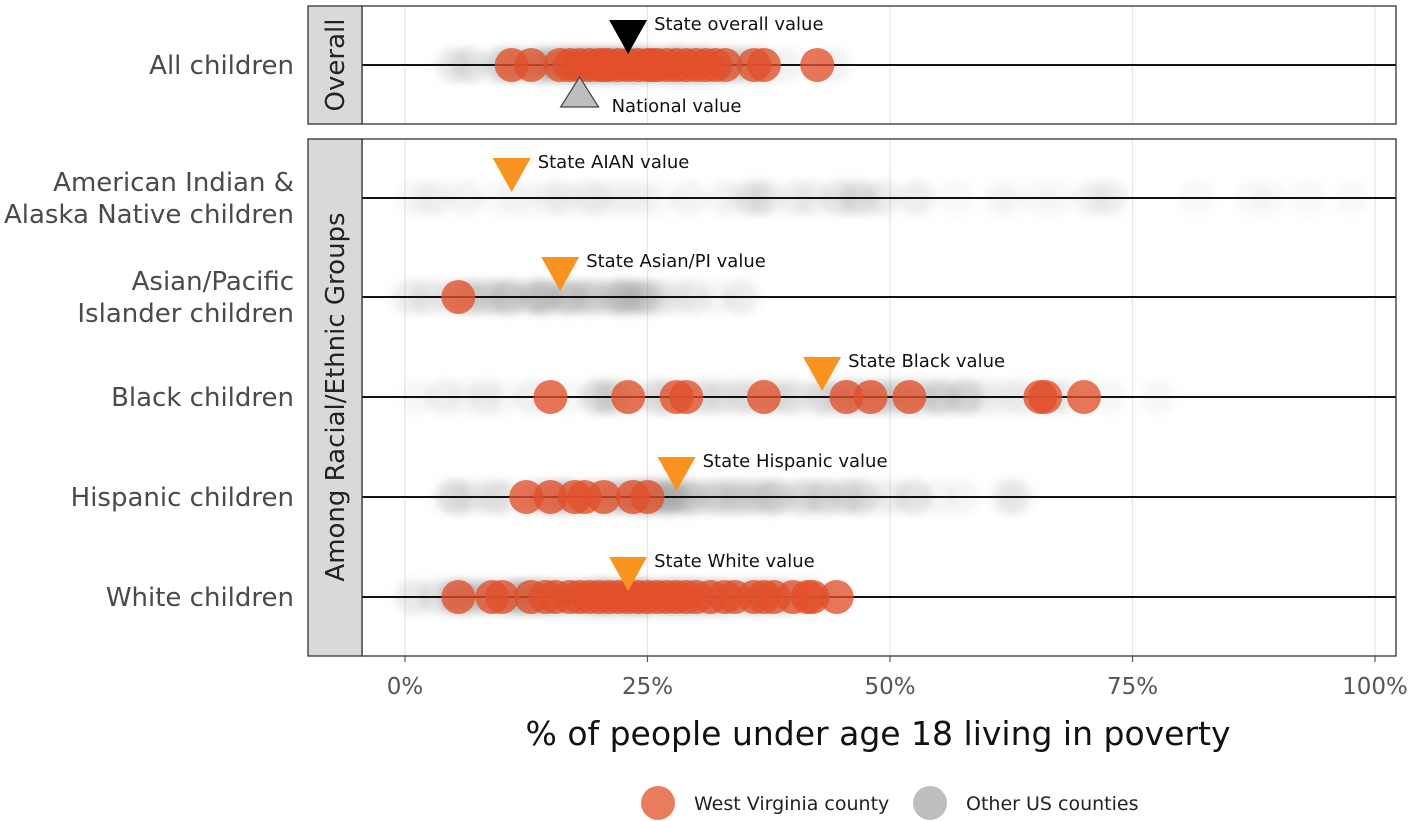  What do you see at coordinates (213, 282) in the screenshot?
I see `row-label: Asian/Pacific` at bounding box center [213, 282].